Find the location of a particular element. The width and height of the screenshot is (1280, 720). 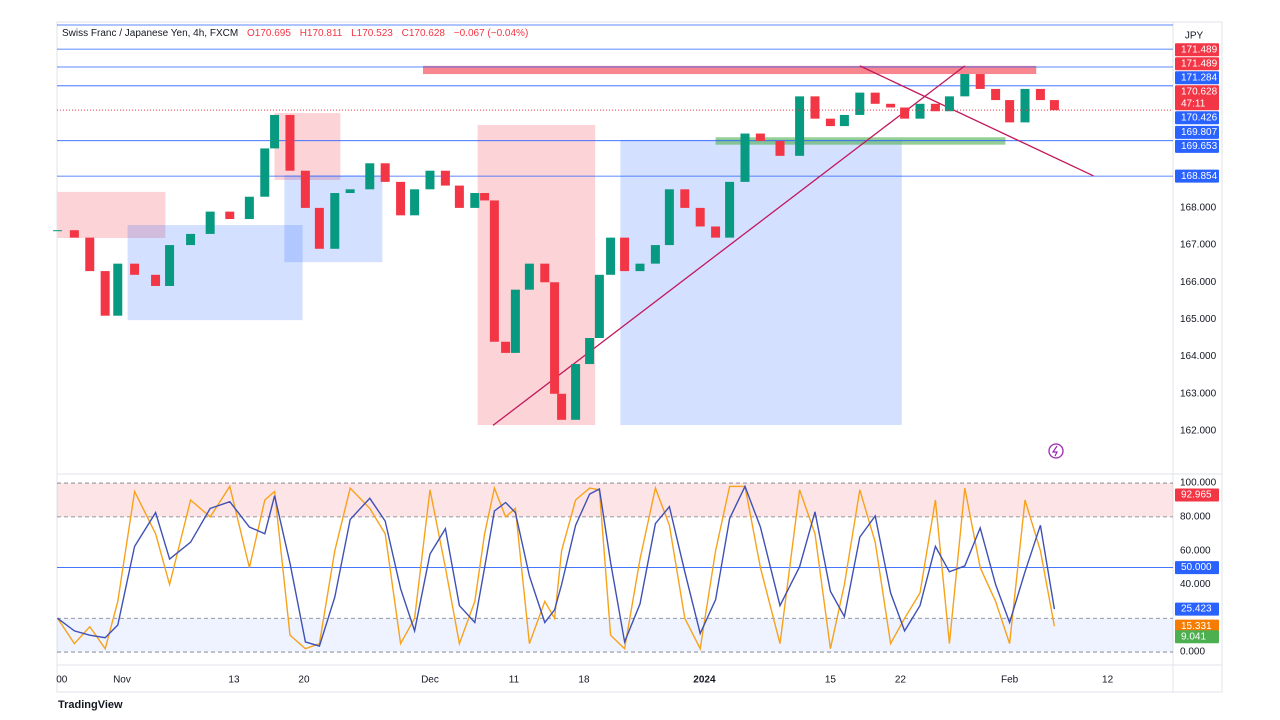

x-tick-label: 20 is located at coordinates (304, 680).